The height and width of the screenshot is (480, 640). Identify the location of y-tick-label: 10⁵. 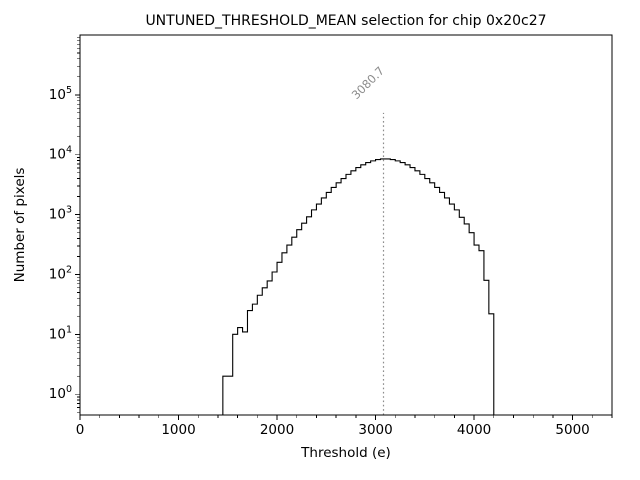
(60, 94).